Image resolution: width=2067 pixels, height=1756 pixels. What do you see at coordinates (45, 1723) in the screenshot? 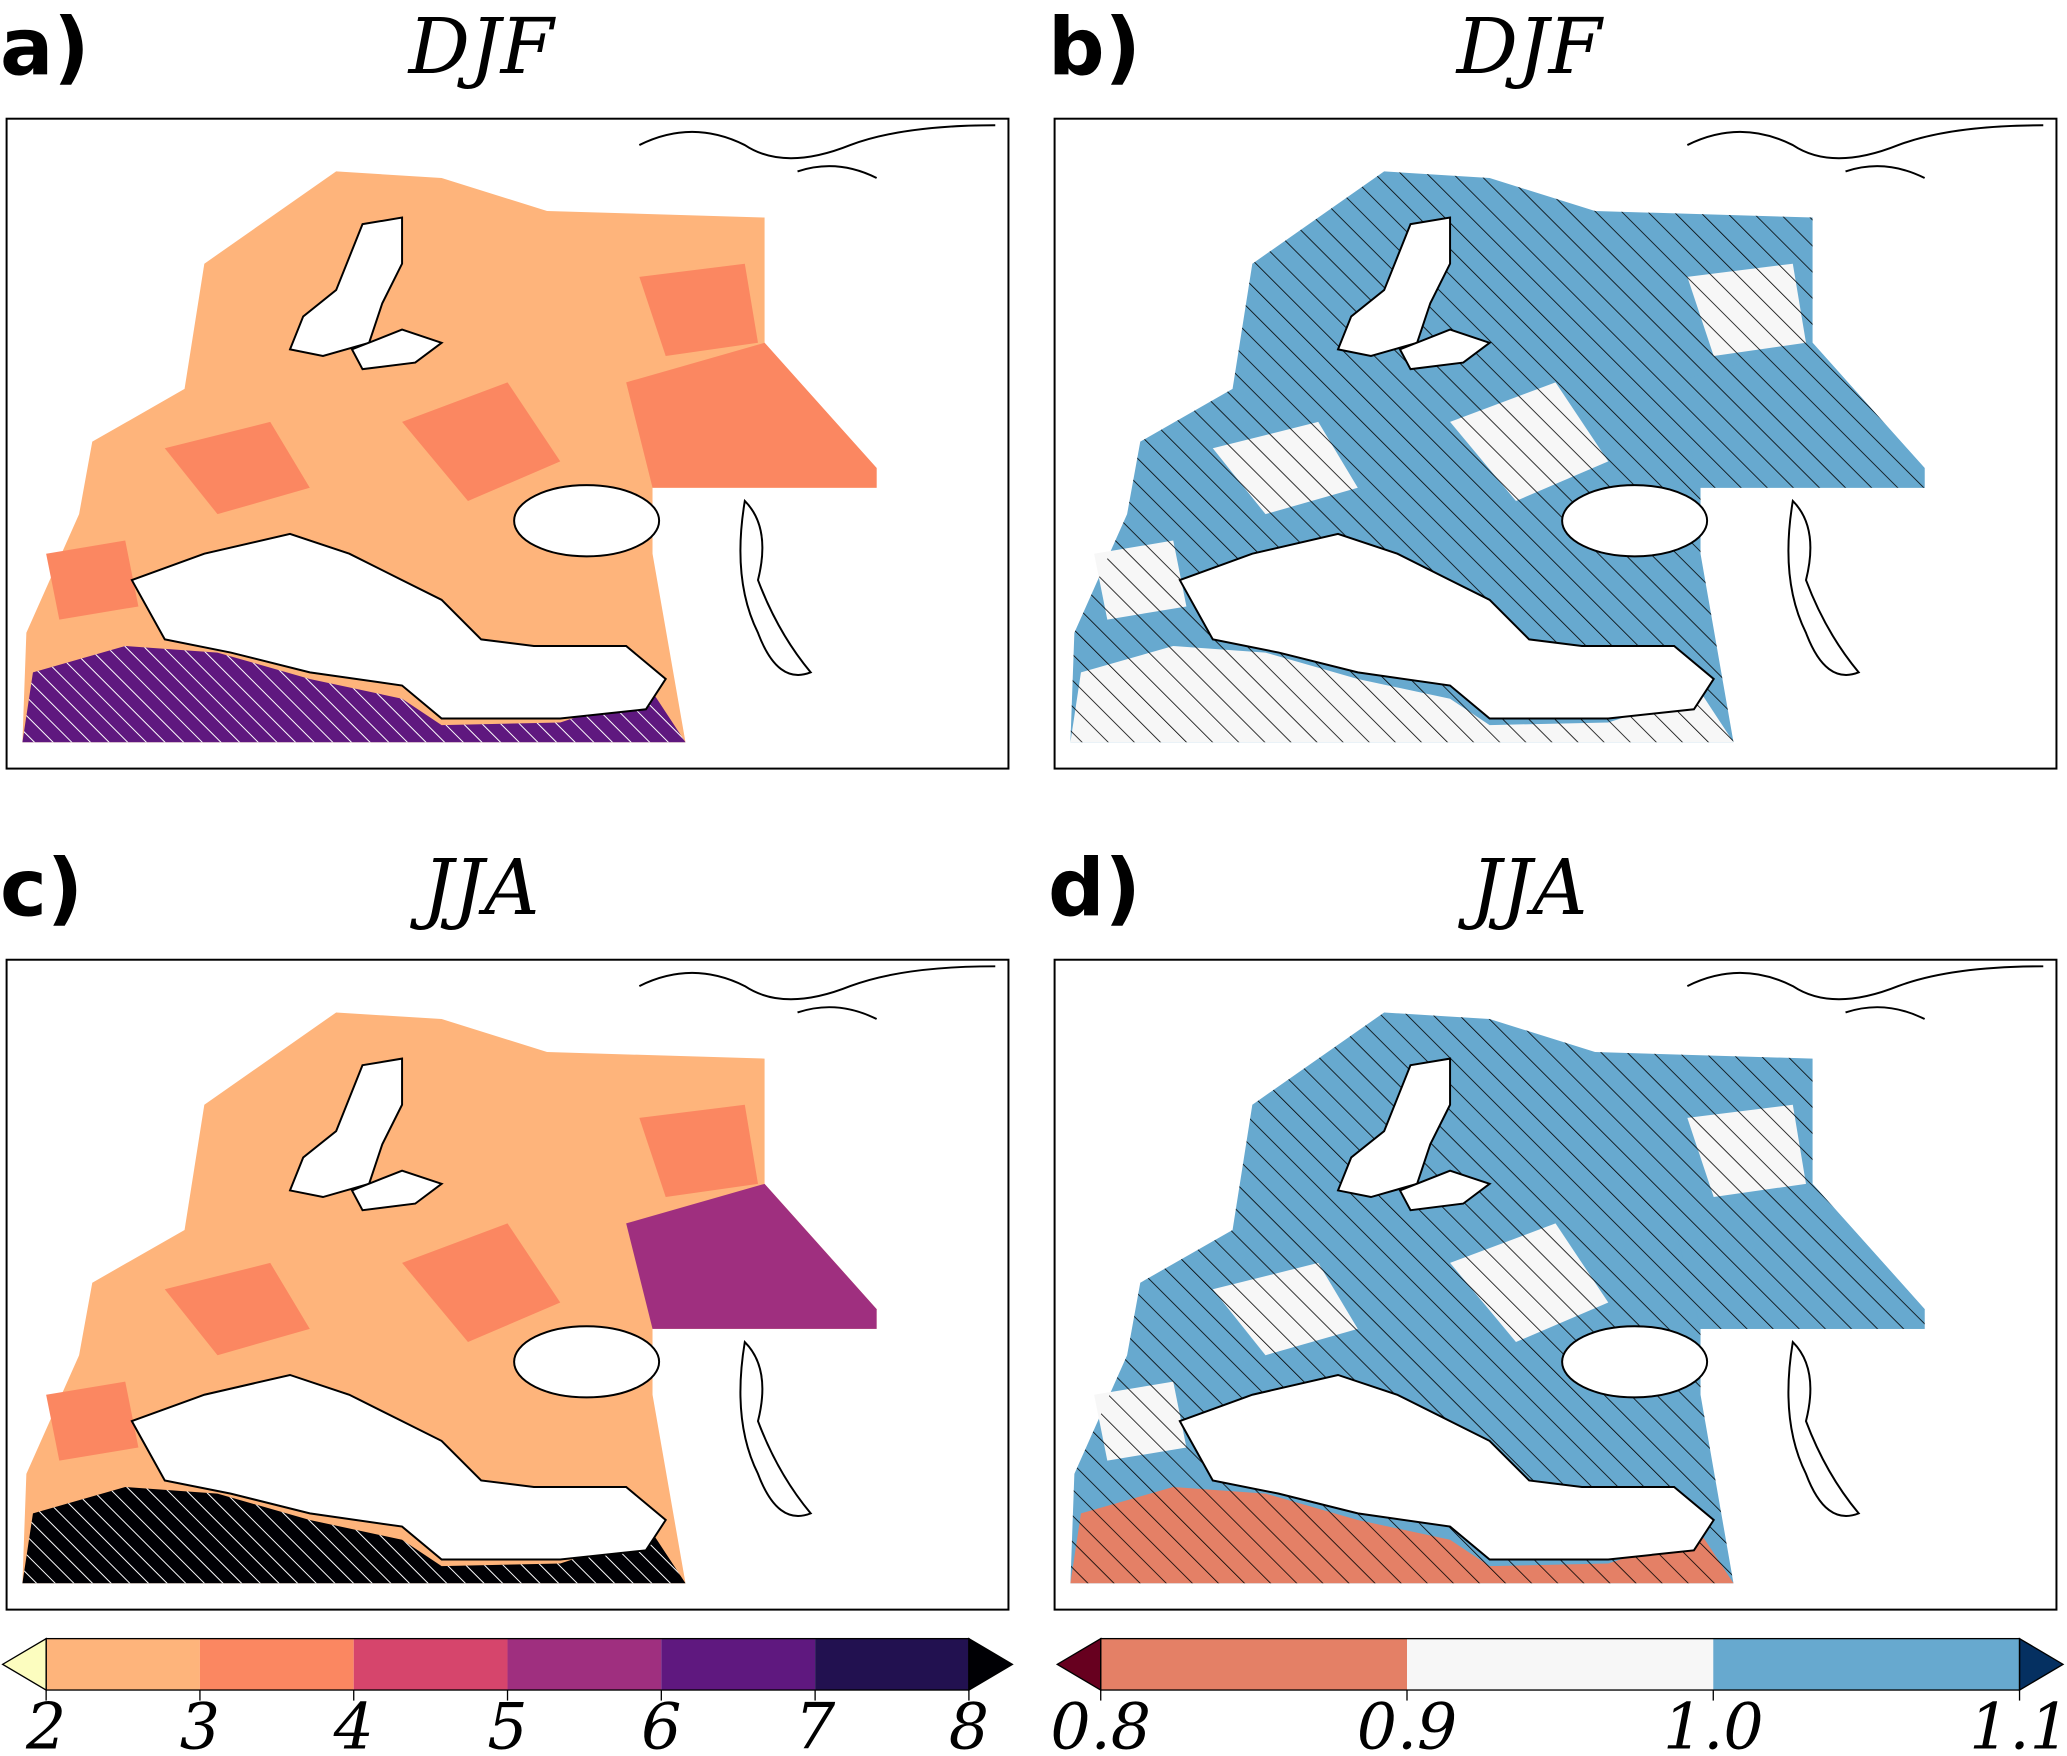
I see `colorbar-tick-label: 2` at bounding box center [45, 1723].